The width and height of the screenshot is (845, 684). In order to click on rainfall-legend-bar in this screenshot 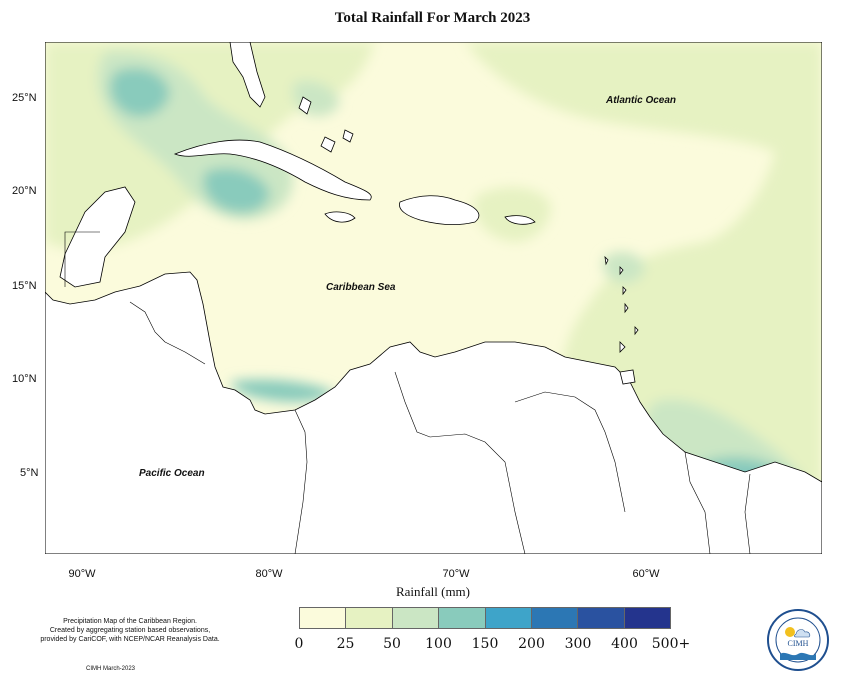, I will do `click(485, 618)`.